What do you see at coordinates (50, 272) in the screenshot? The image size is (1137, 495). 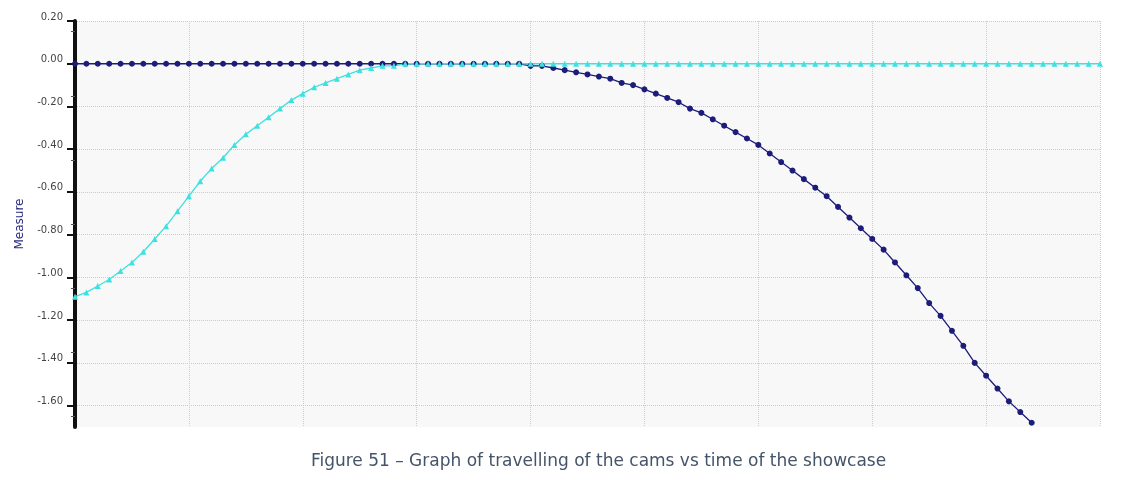 I see `y-tick-label: -1.00` at bounding box center [50, 272].